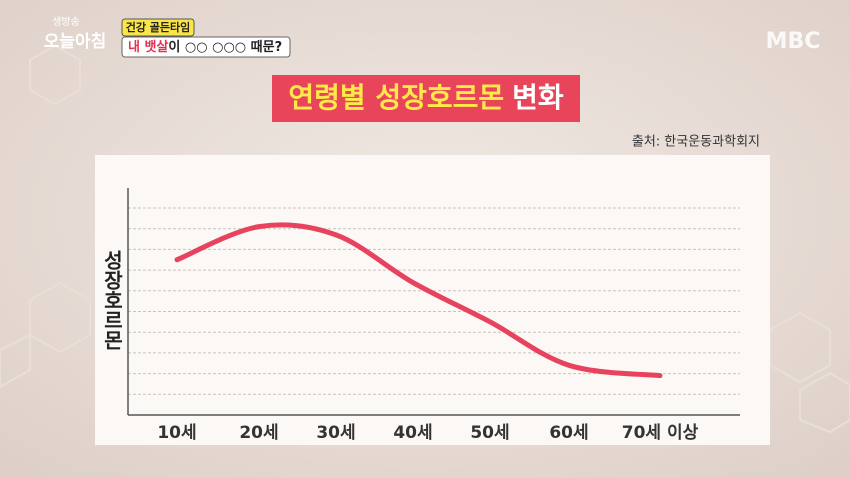  I want to click on channel-logo: MBC, so click(793, 41).